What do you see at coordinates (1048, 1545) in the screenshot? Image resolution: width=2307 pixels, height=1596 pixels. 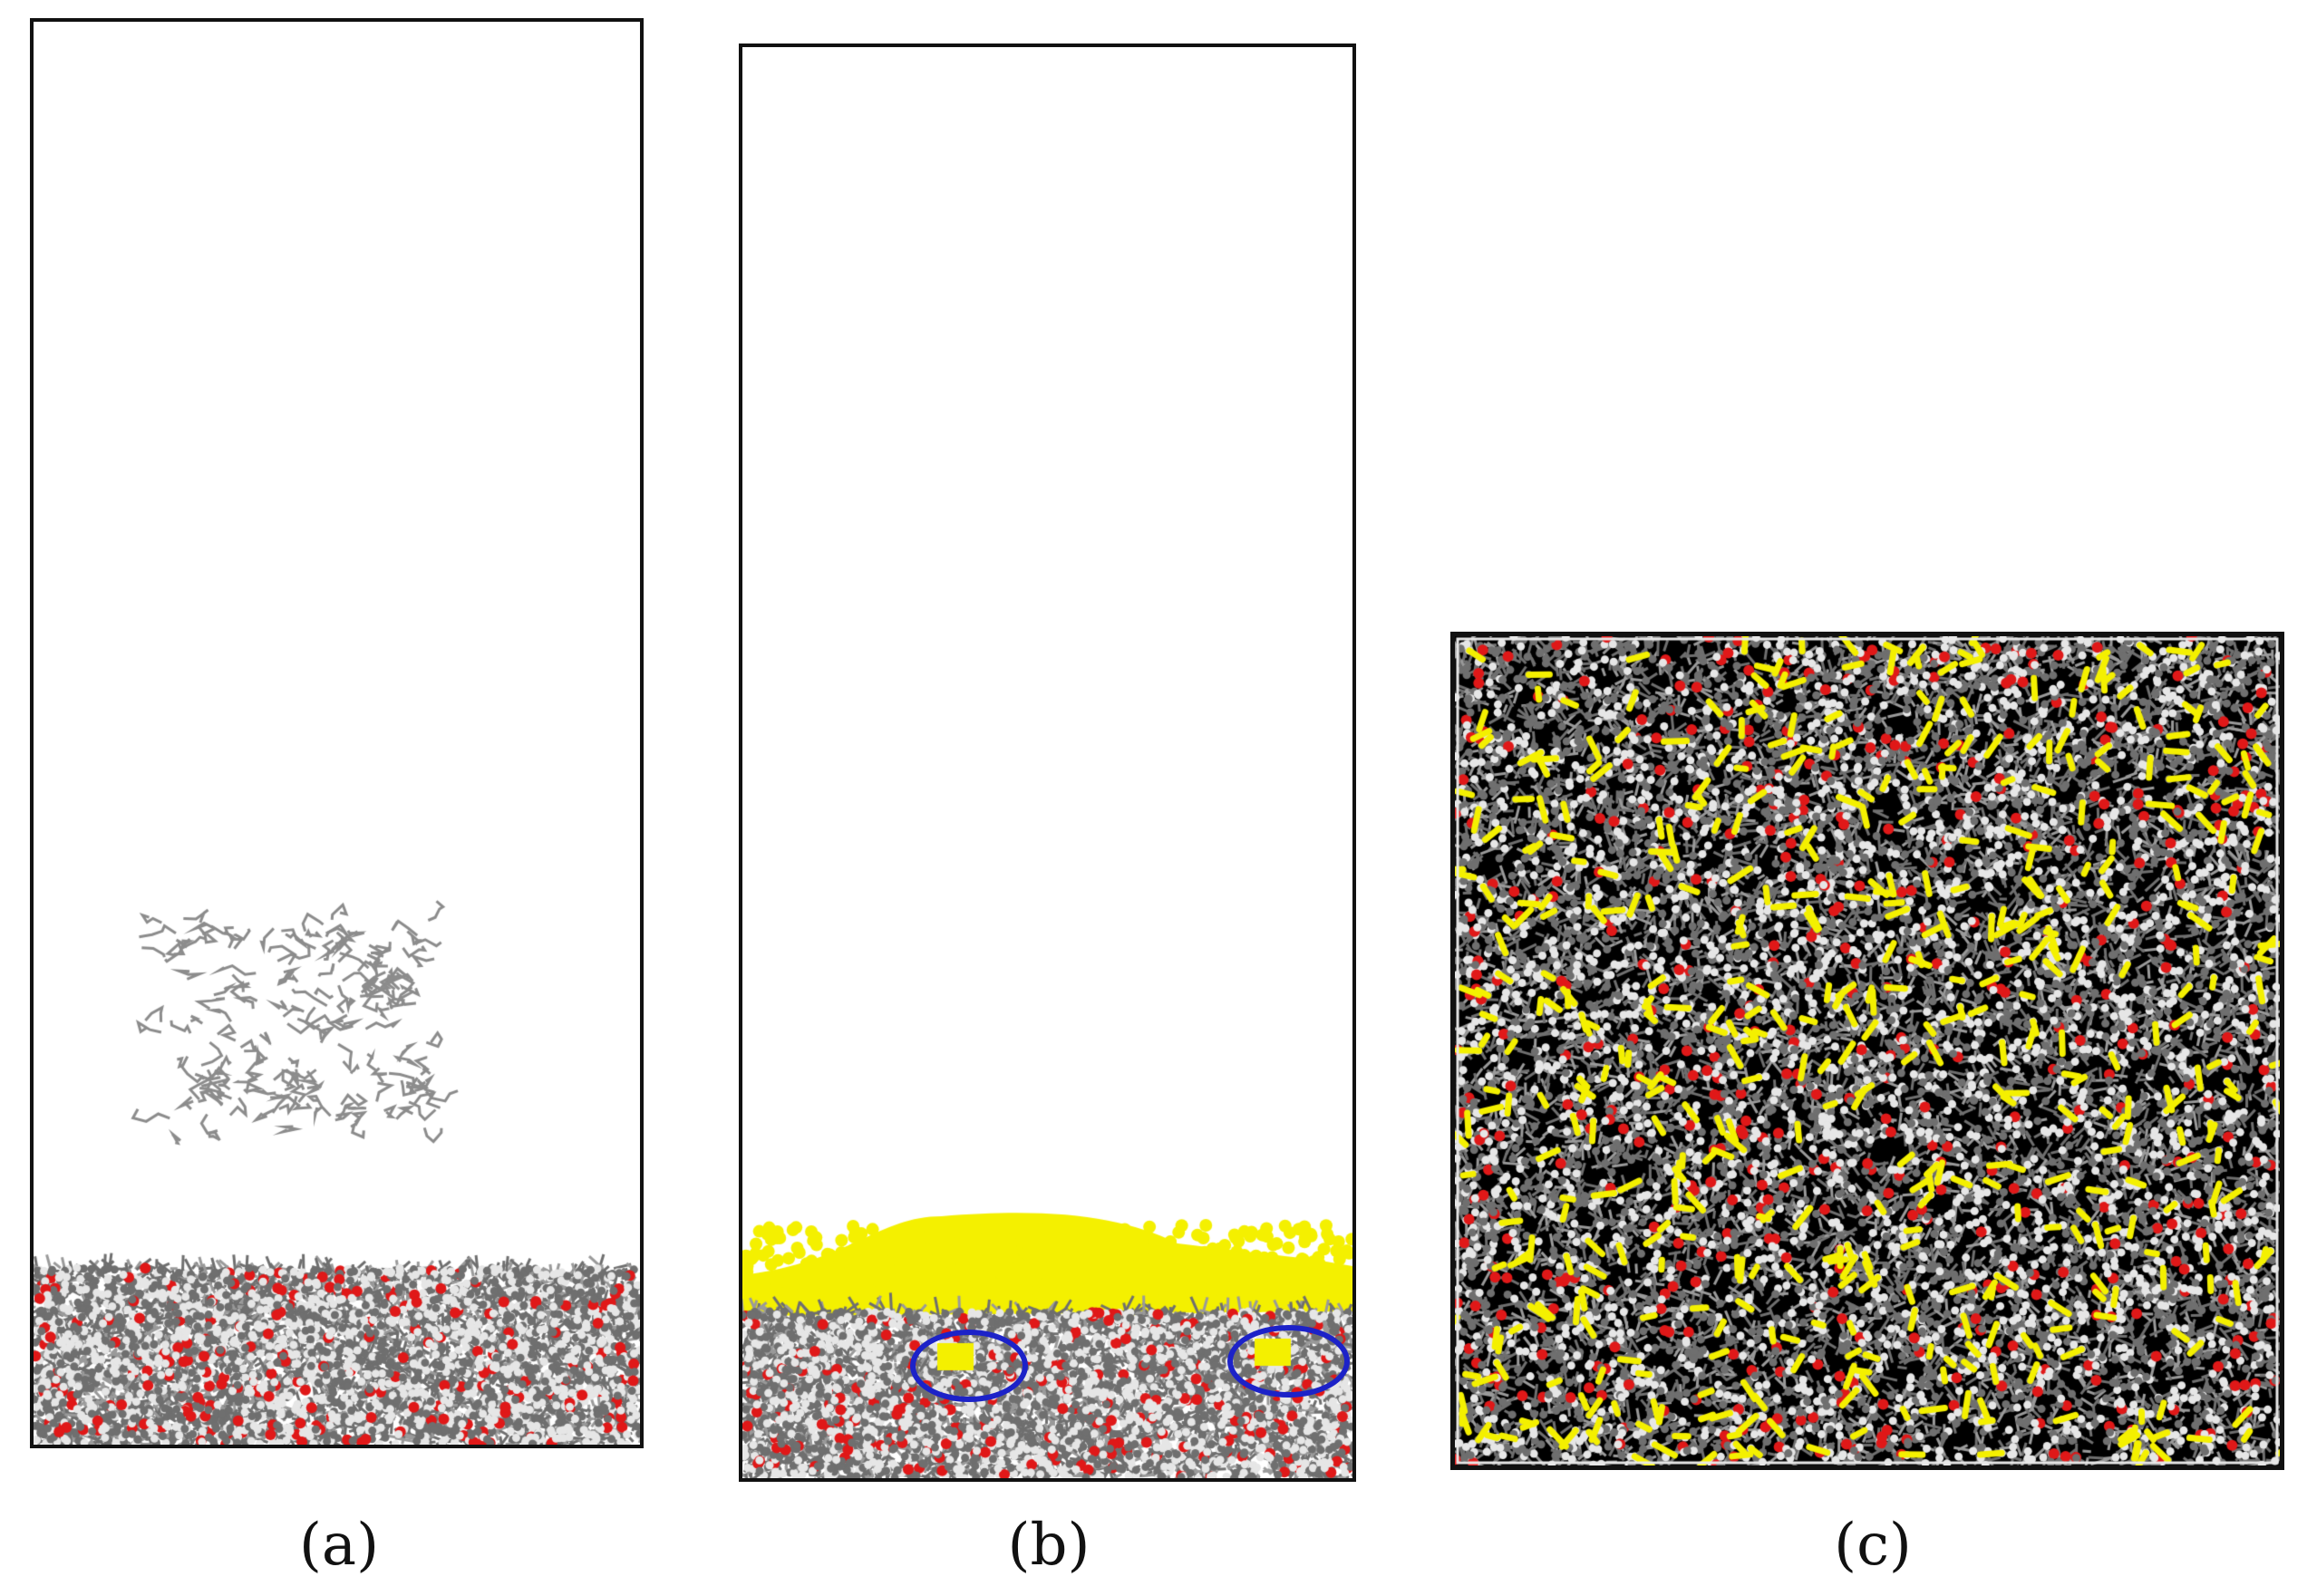 I see `caption-b: (b)` at bounding box center [1048, 1545].